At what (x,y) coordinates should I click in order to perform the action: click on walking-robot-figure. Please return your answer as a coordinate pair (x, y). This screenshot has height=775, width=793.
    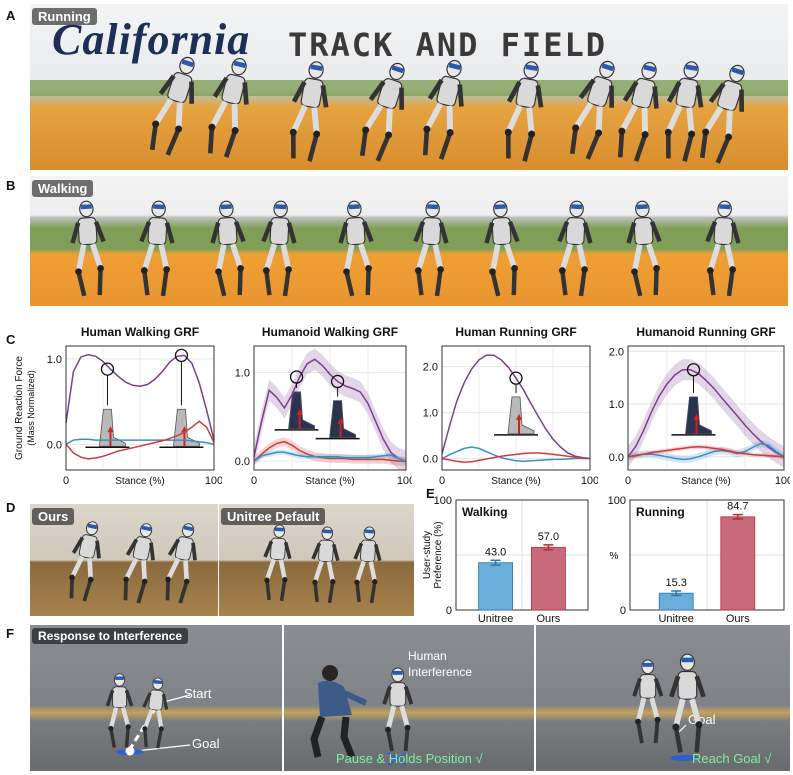
    Looking at the image, I should click on (356, 248).